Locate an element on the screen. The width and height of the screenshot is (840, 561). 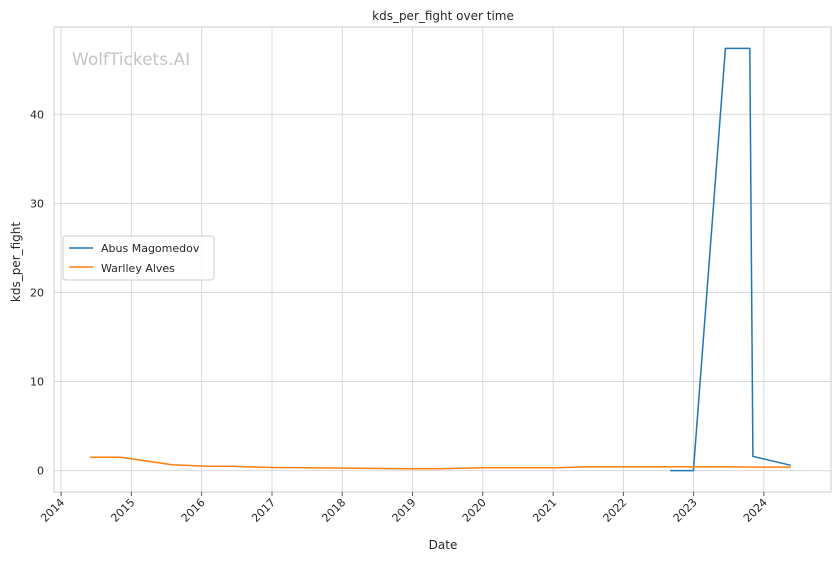
chart-title: kds_per_fight over time is located at coordinates (443, 16).